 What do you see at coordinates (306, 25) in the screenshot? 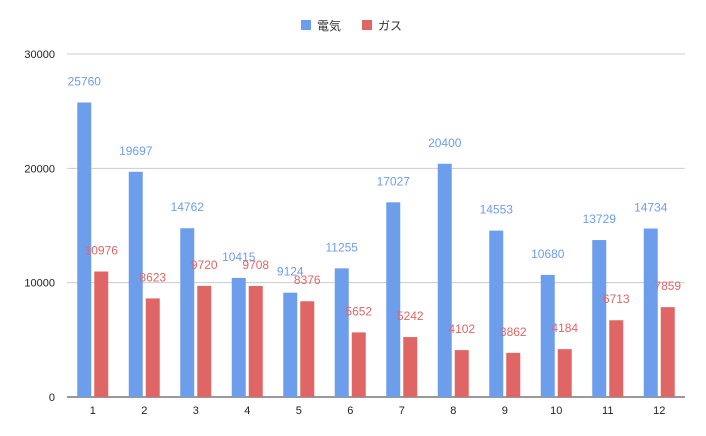
I see `legend-swatch-denki` at bounding box center [306, 25].